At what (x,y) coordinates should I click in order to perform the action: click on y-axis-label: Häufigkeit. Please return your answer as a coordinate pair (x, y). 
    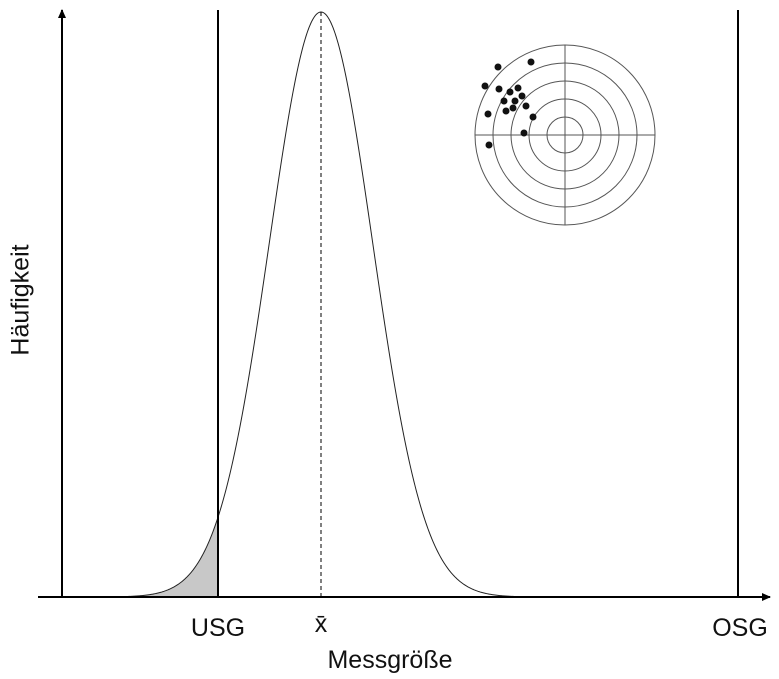
    Looking at the image, I should click on (21, 299).